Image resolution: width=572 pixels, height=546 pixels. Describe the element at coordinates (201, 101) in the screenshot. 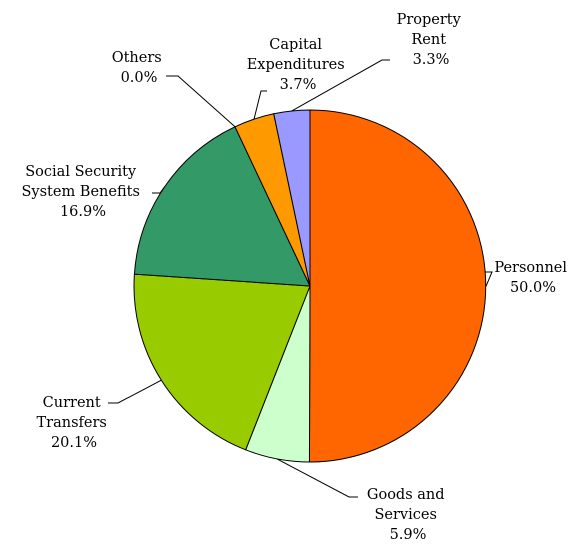

I see `leader-others` at that location.